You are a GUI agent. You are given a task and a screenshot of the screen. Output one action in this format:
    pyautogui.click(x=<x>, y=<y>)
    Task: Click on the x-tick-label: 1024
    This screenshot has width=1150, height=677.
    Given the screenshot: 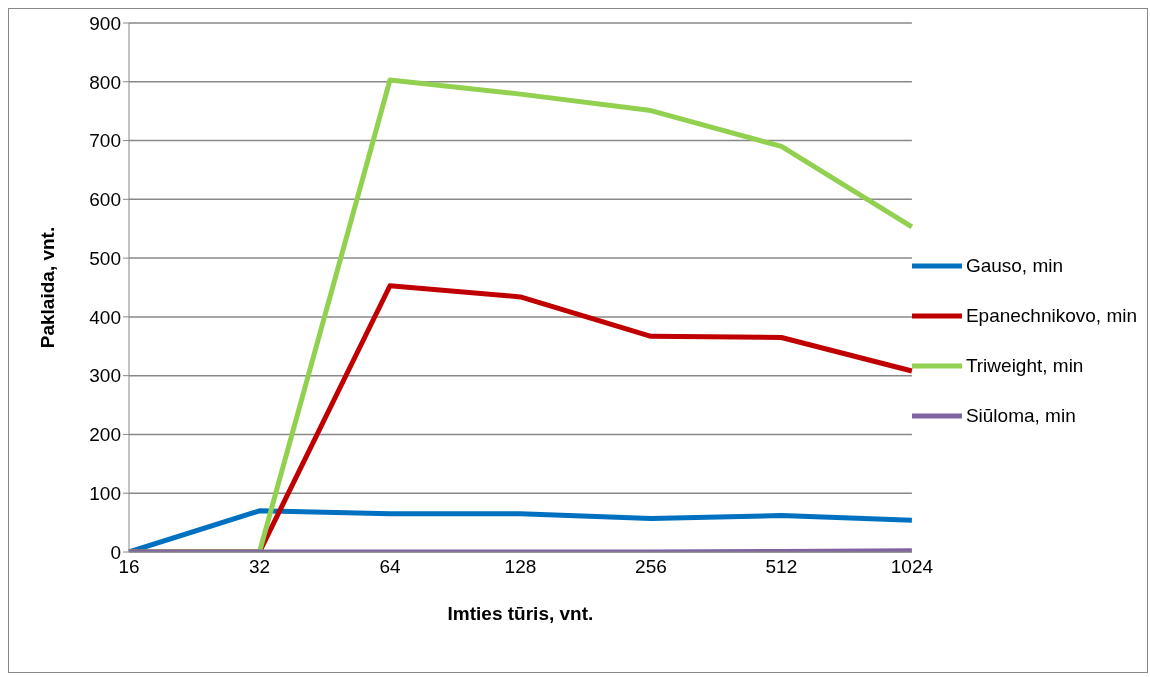 What is the action you would take?
    pyautogui.click(x=912, y=567)
    